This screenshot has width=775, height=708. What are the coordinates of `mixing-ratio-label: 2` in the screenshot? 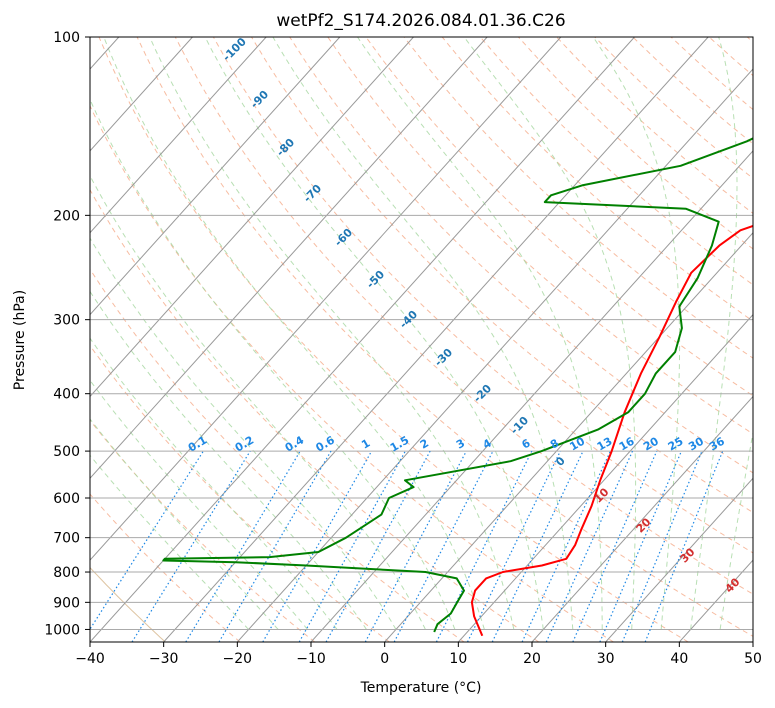 It's located at (424, 444).